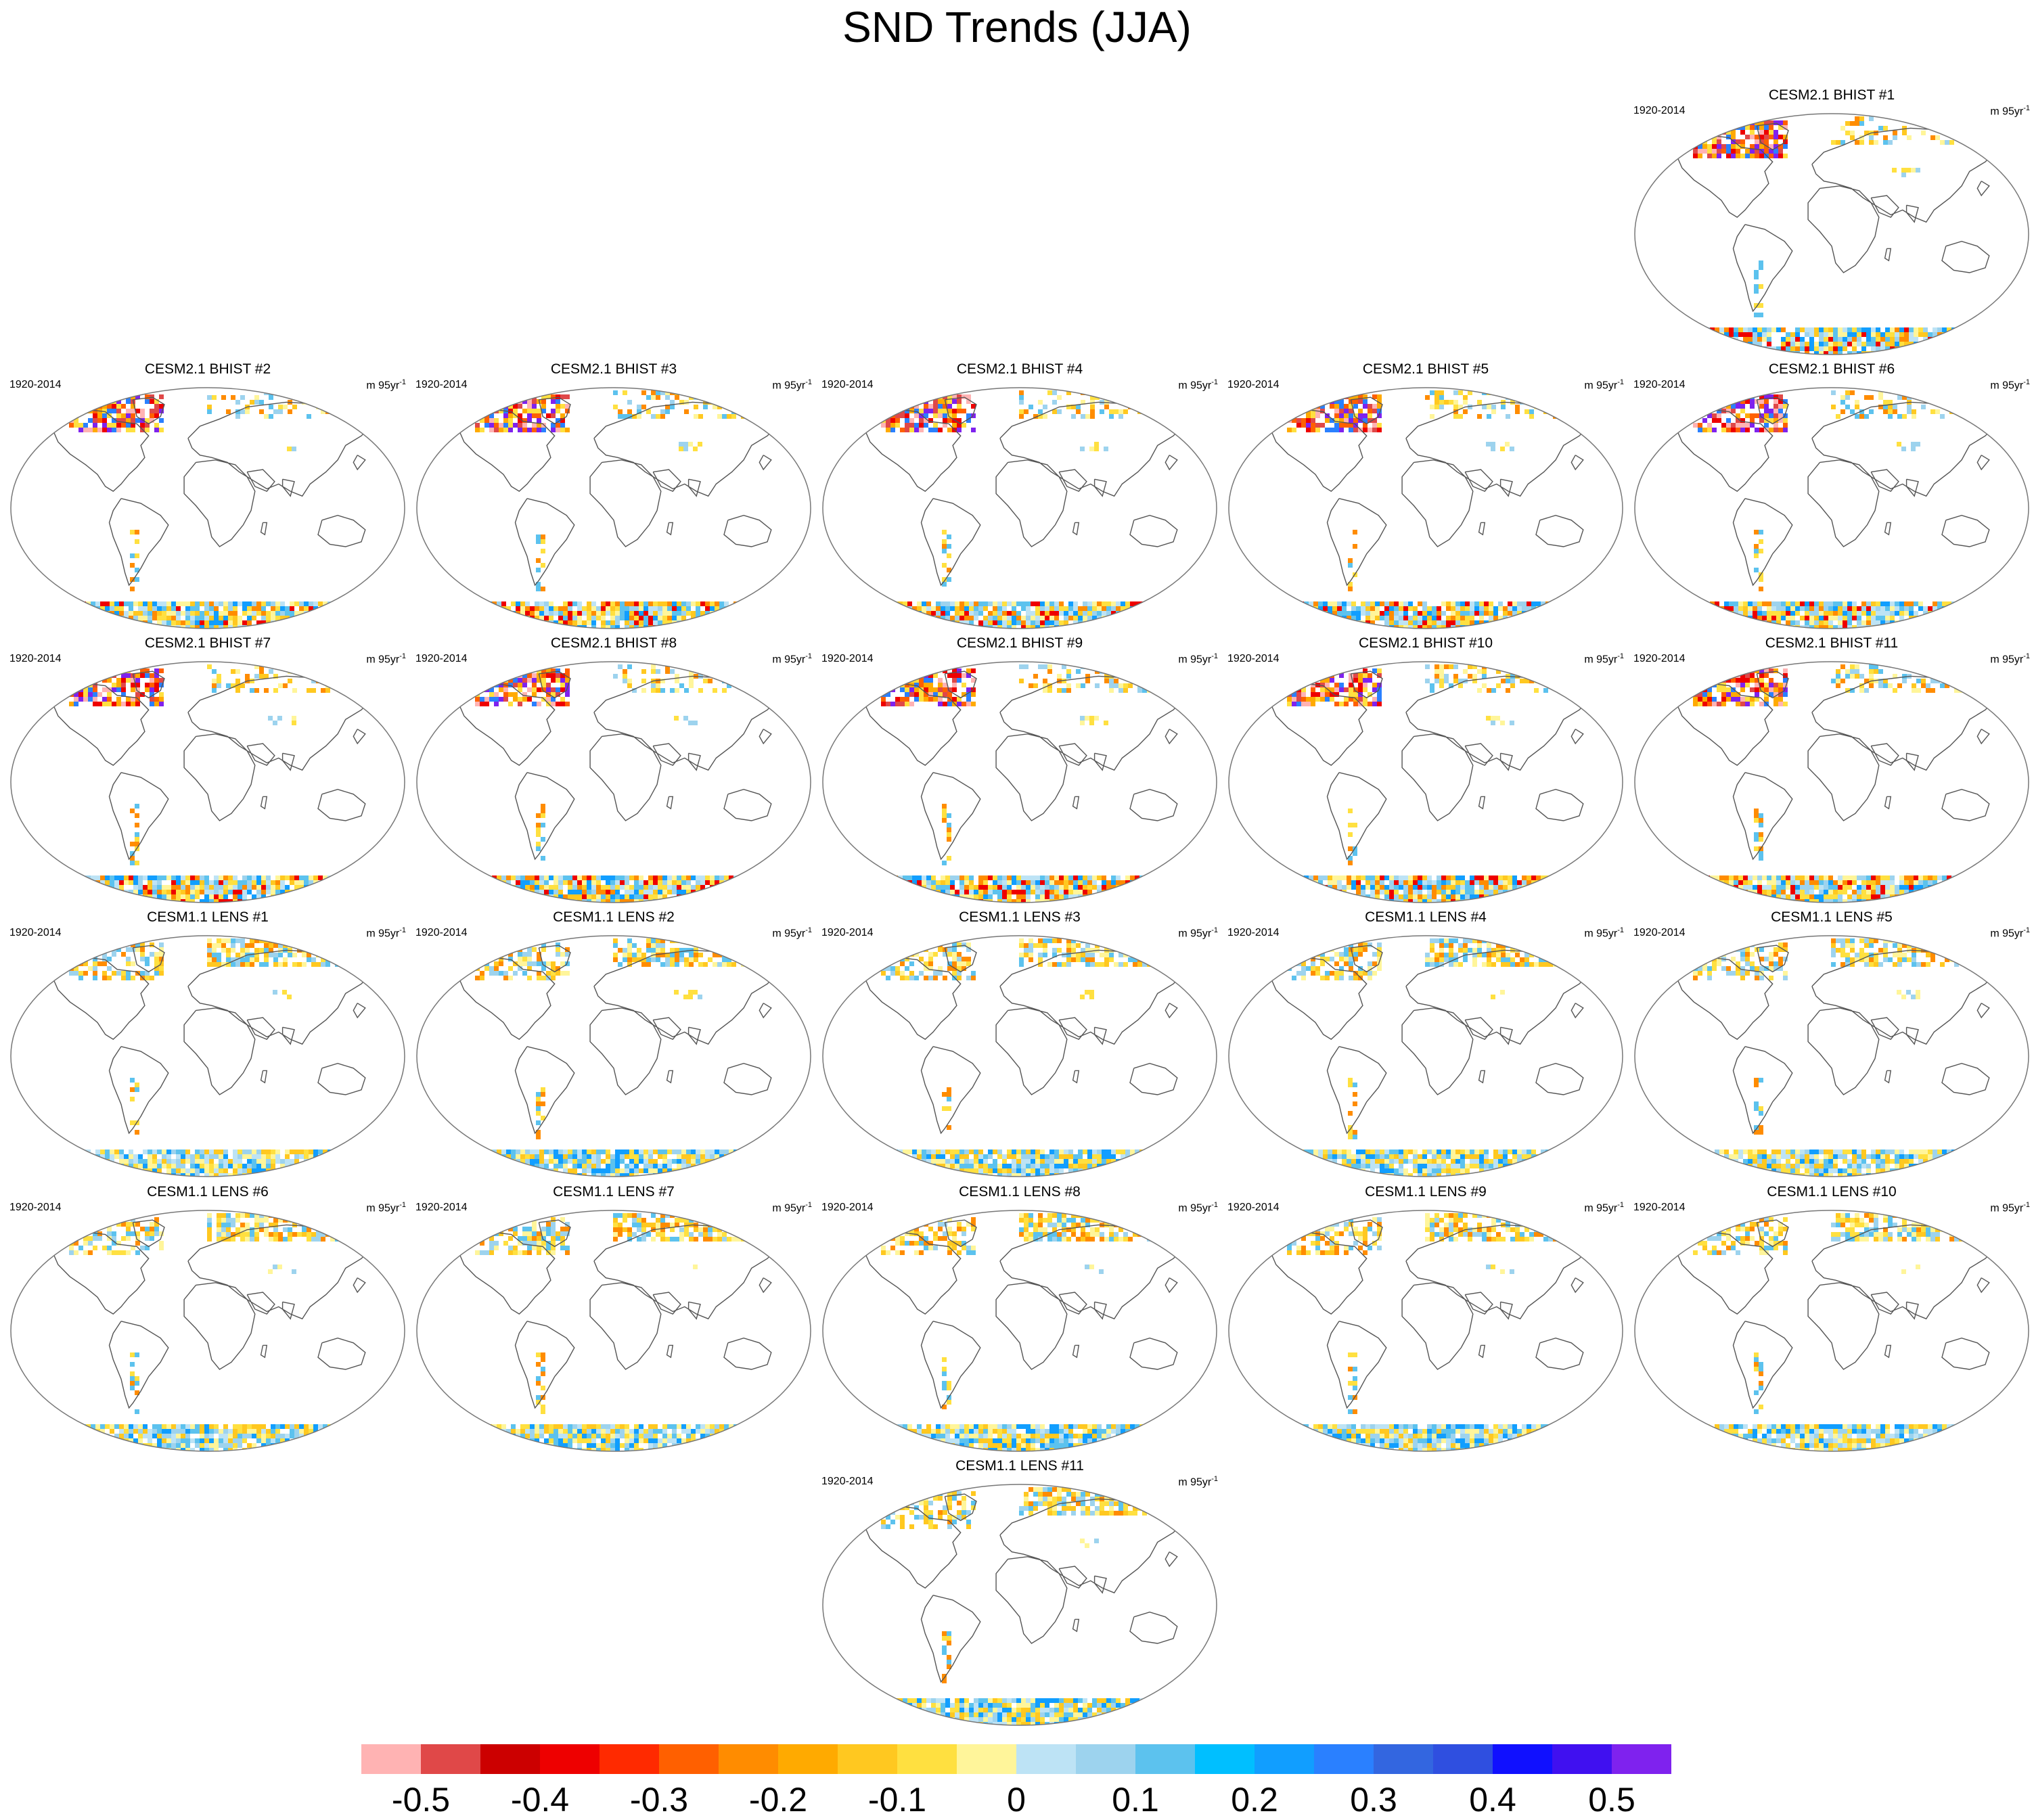 This screenshot has width=2034, height=1820. I want to click on colorbar-tick-label: 0, so click(1017, 1799).